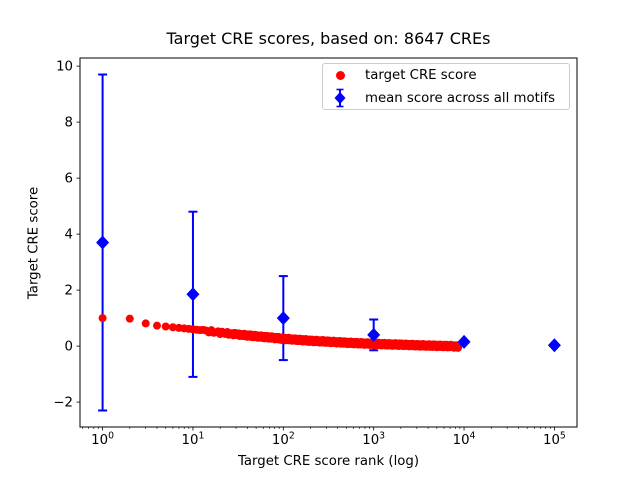  I want to click on y-tick-label: 2, so click(69, 291).